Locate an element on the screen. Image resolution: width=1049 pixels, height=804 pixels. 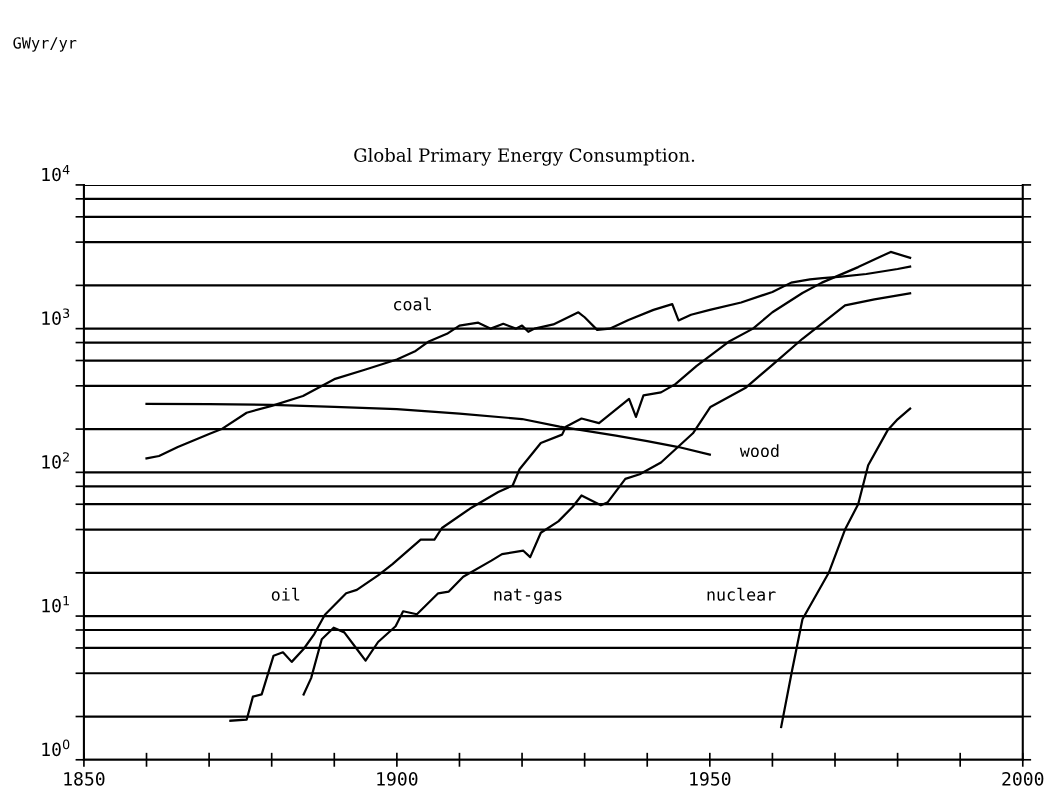
y-tick-label: 10$^{3}$ is located at coordinates (56, 316).